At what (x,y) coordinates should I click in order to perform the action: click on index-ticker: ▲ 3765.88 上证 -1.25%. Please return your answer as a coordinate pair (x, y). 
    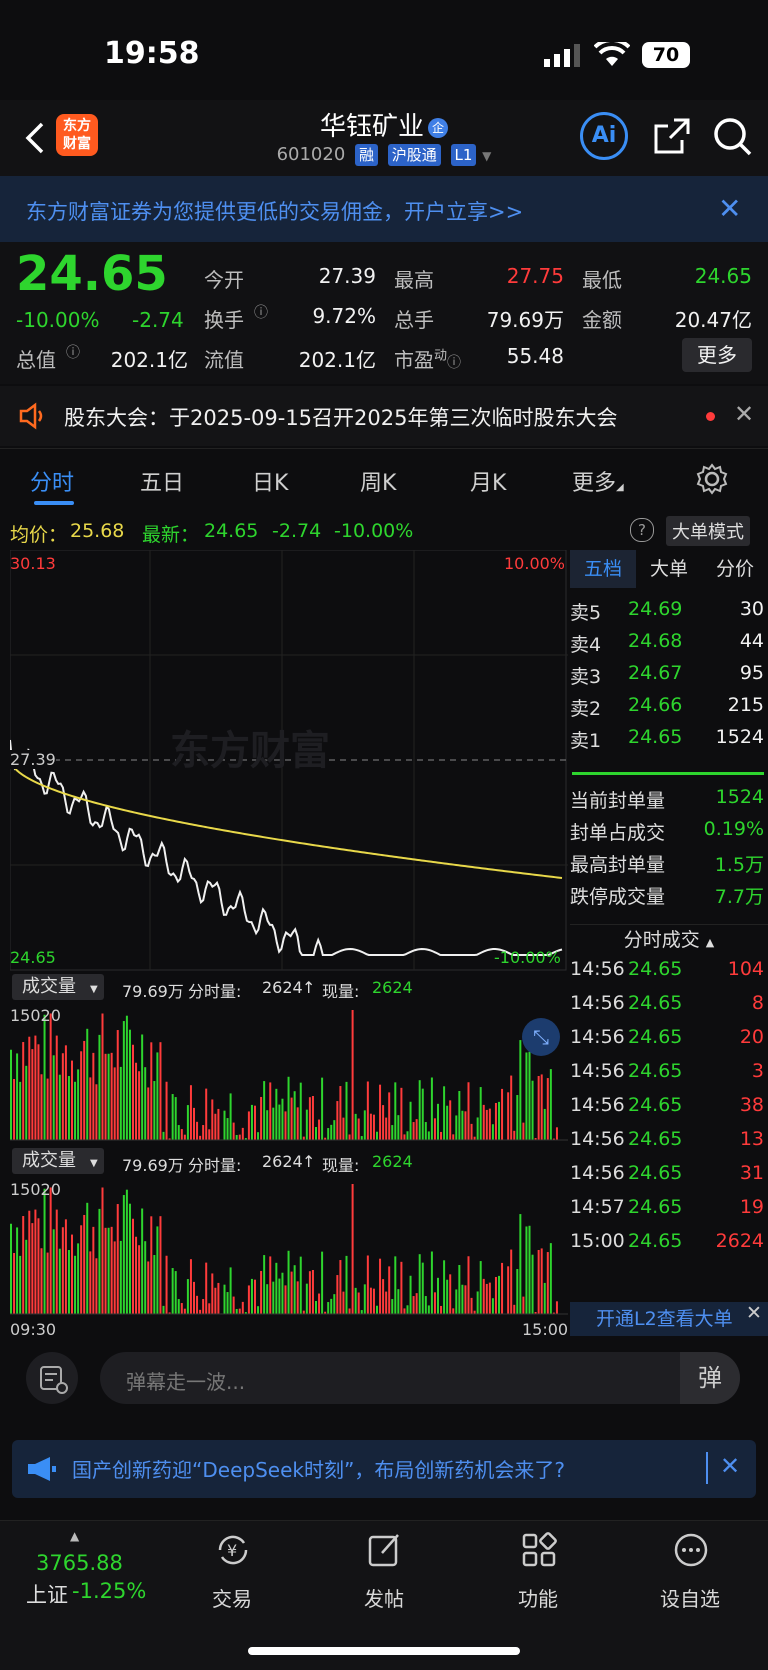
    Looking at the image, I should click on (80, 1579).